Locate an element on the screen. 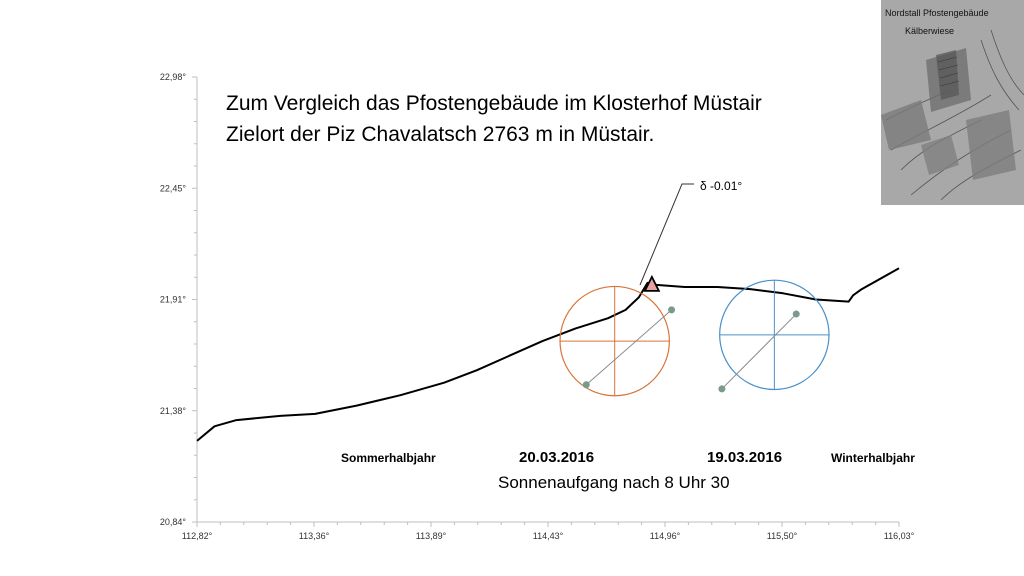 The image size is (1024, 576). x-tick-label: 114,43° is located at coordinates (548, 536).